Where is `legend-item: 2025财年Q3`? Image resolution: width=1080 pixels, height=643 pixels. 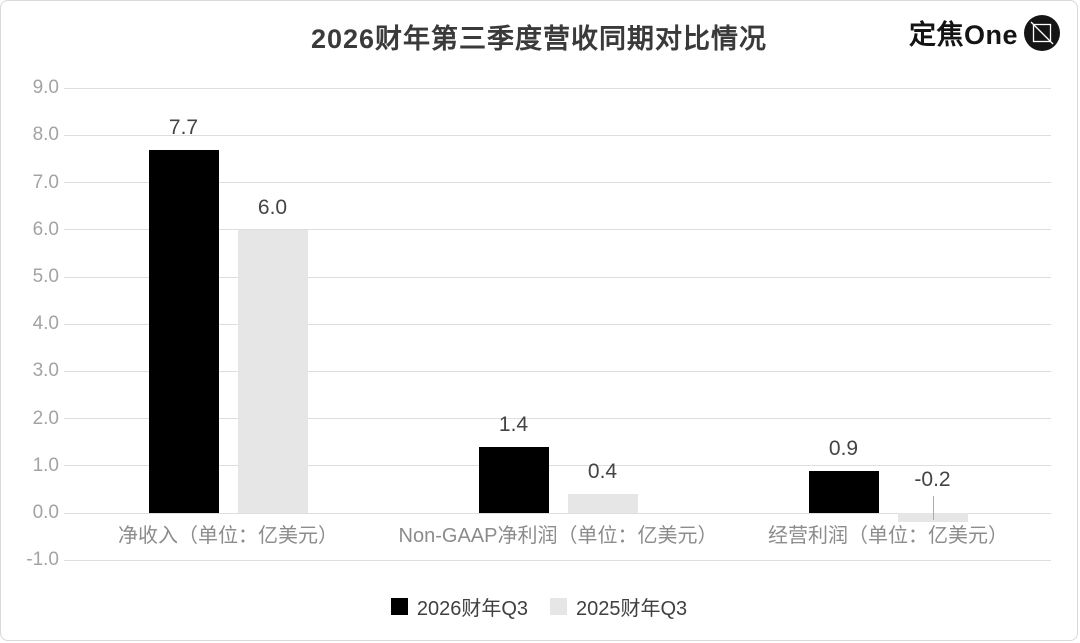 legend-item: 2025财年Q3 is located at coordinates (618, 606).